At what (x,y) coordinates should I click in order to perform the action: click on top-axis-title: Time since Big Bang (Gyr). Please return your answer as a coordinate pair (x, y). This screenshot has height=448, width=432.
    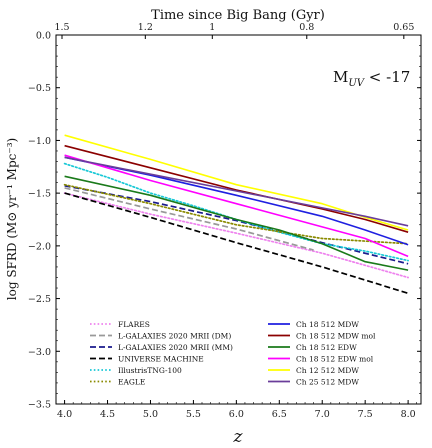
    Looking at the image, I should click on (238, 15).